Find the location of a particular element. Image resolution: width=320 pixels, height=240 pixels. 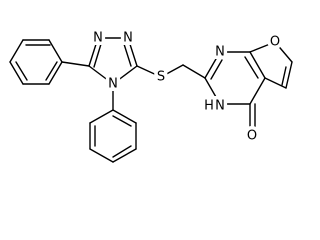

atom-label: H is located at coordinates (209, 106).